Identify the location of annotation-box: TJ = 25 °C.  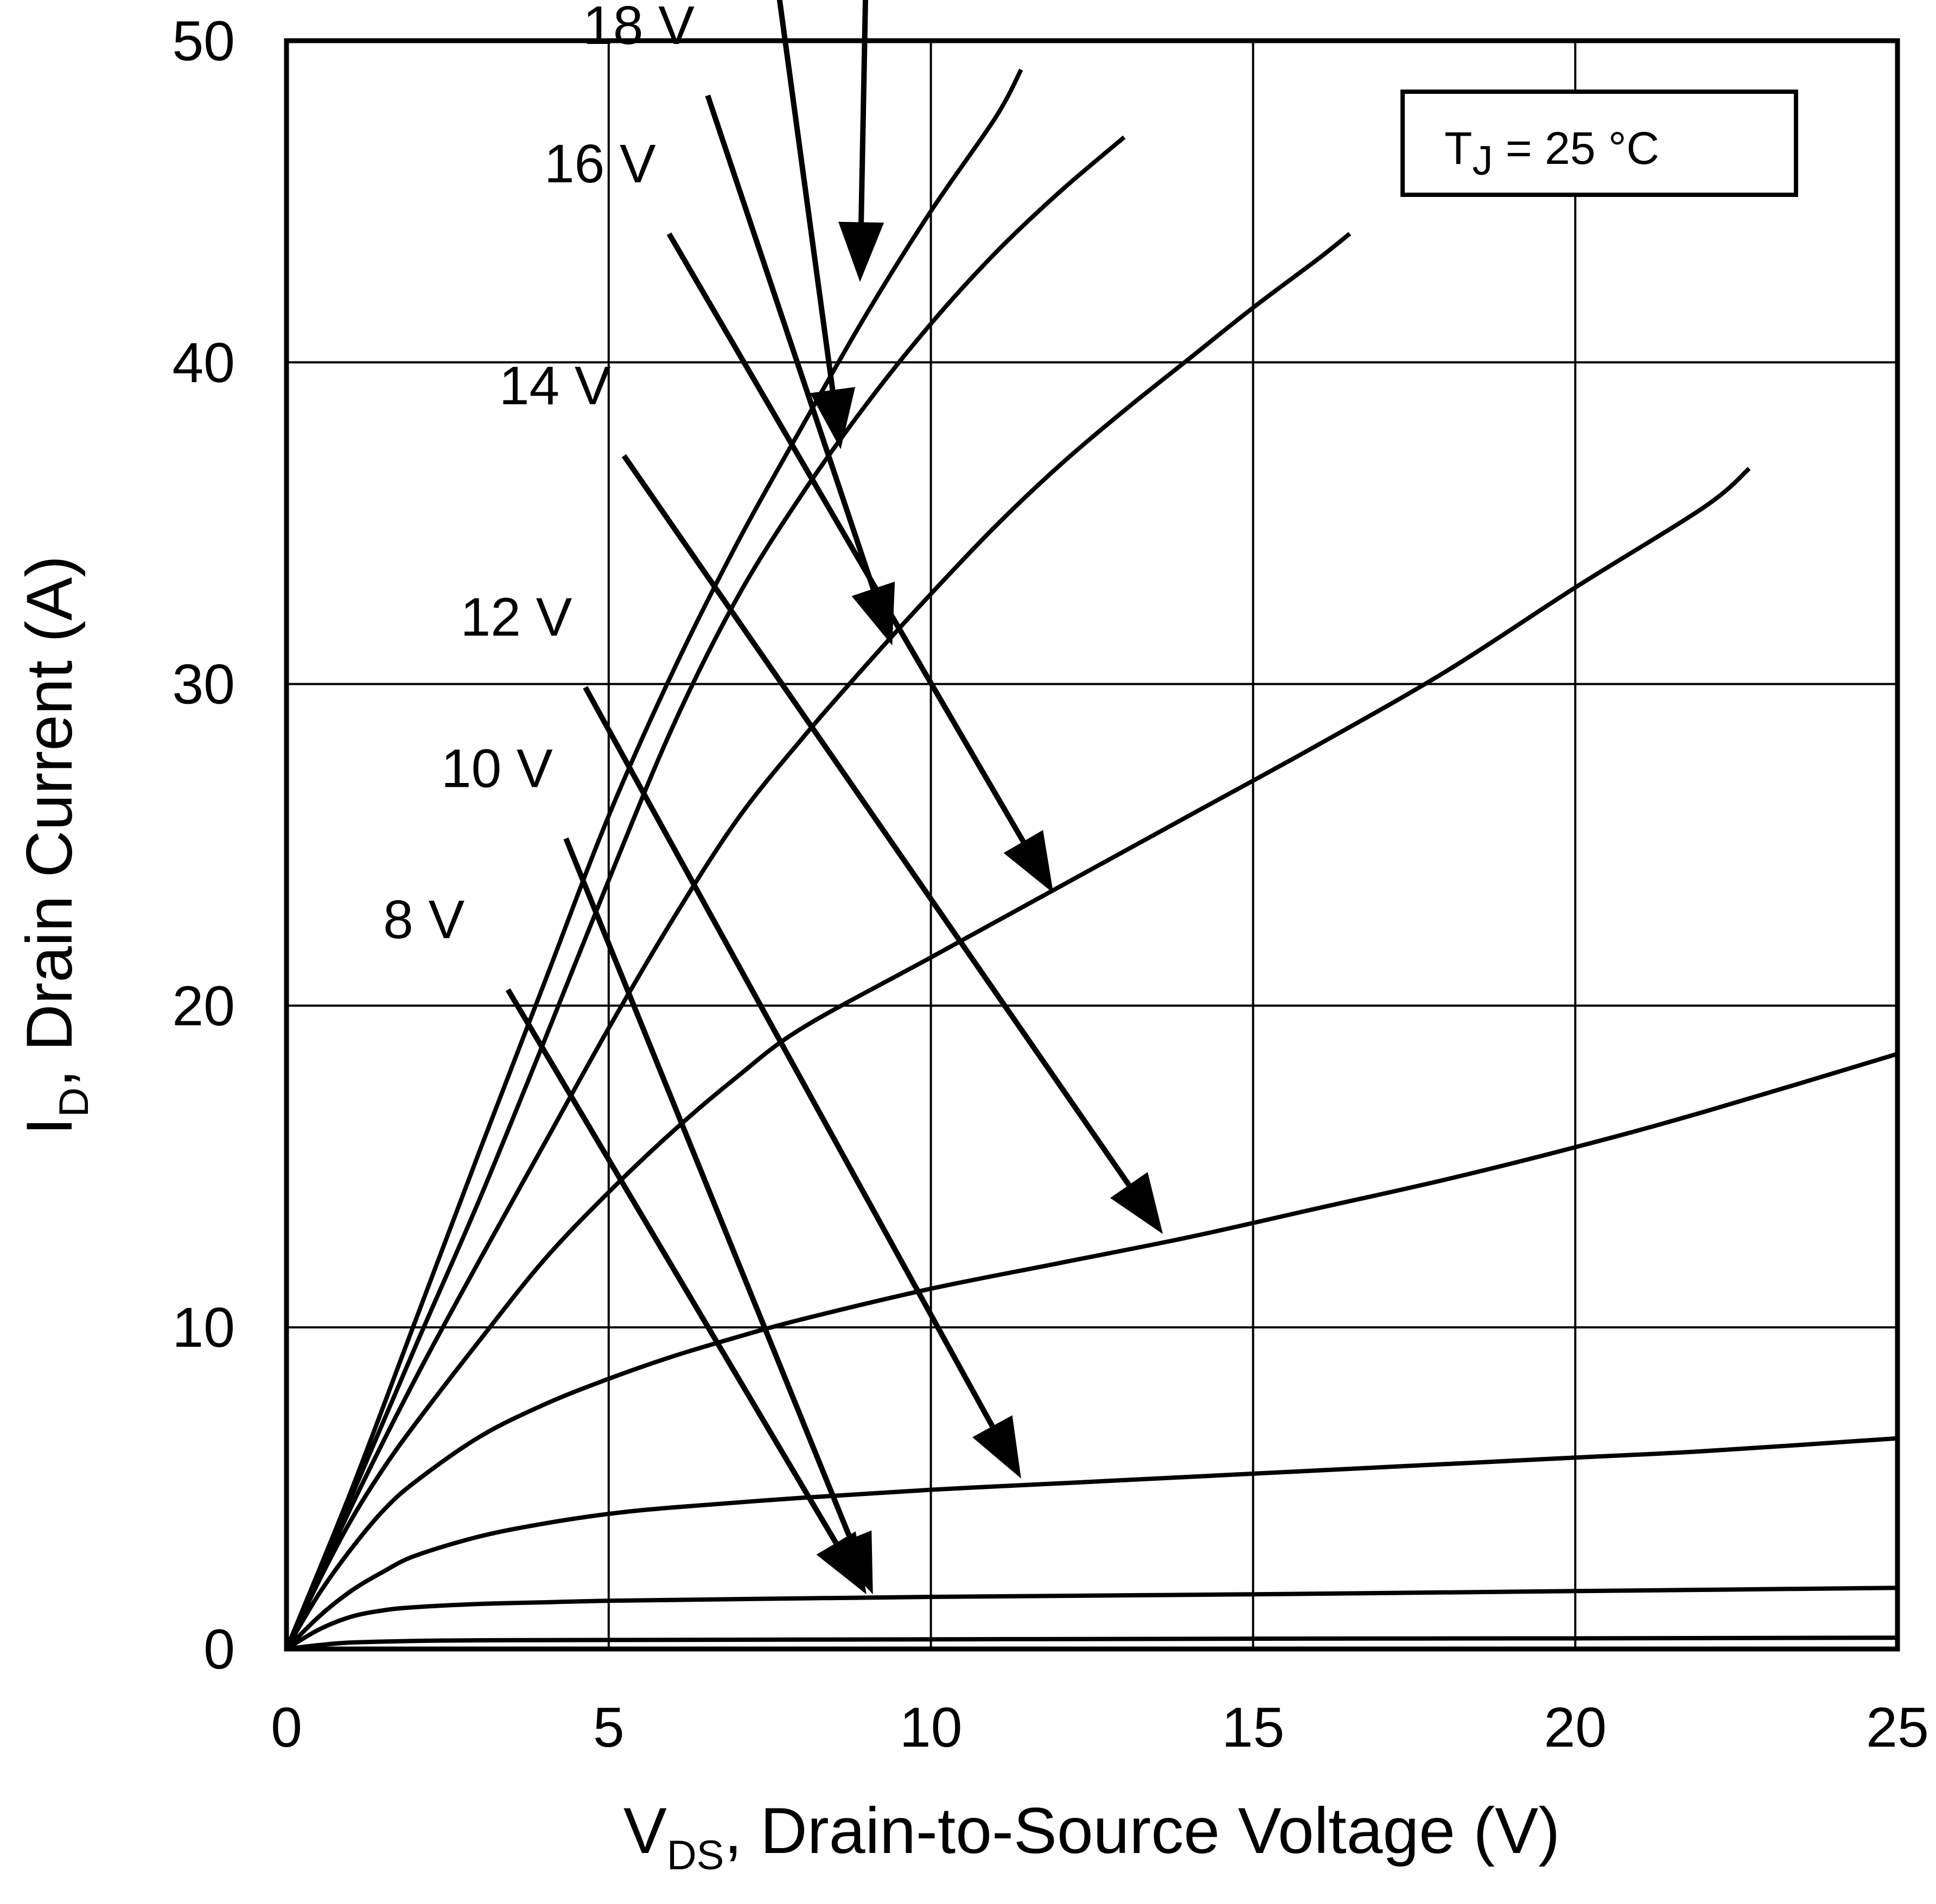
(1599, 143).